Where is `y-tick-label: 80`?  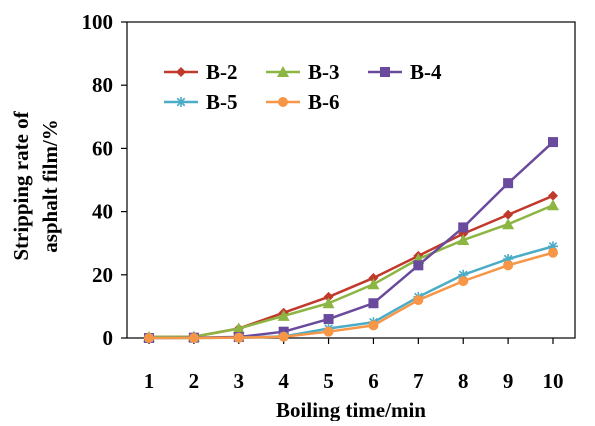 y-tick-label: 80 is located at coordinates (102, 85).